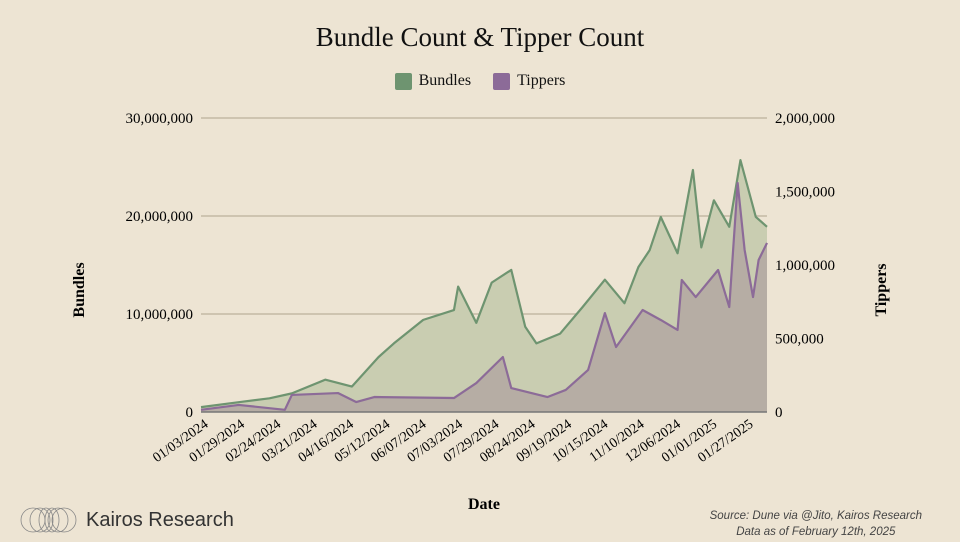 The height and width of the screenshot is (542, 960). I want to click on y-right-tick-label: 1,000,000, so click(805, 266).